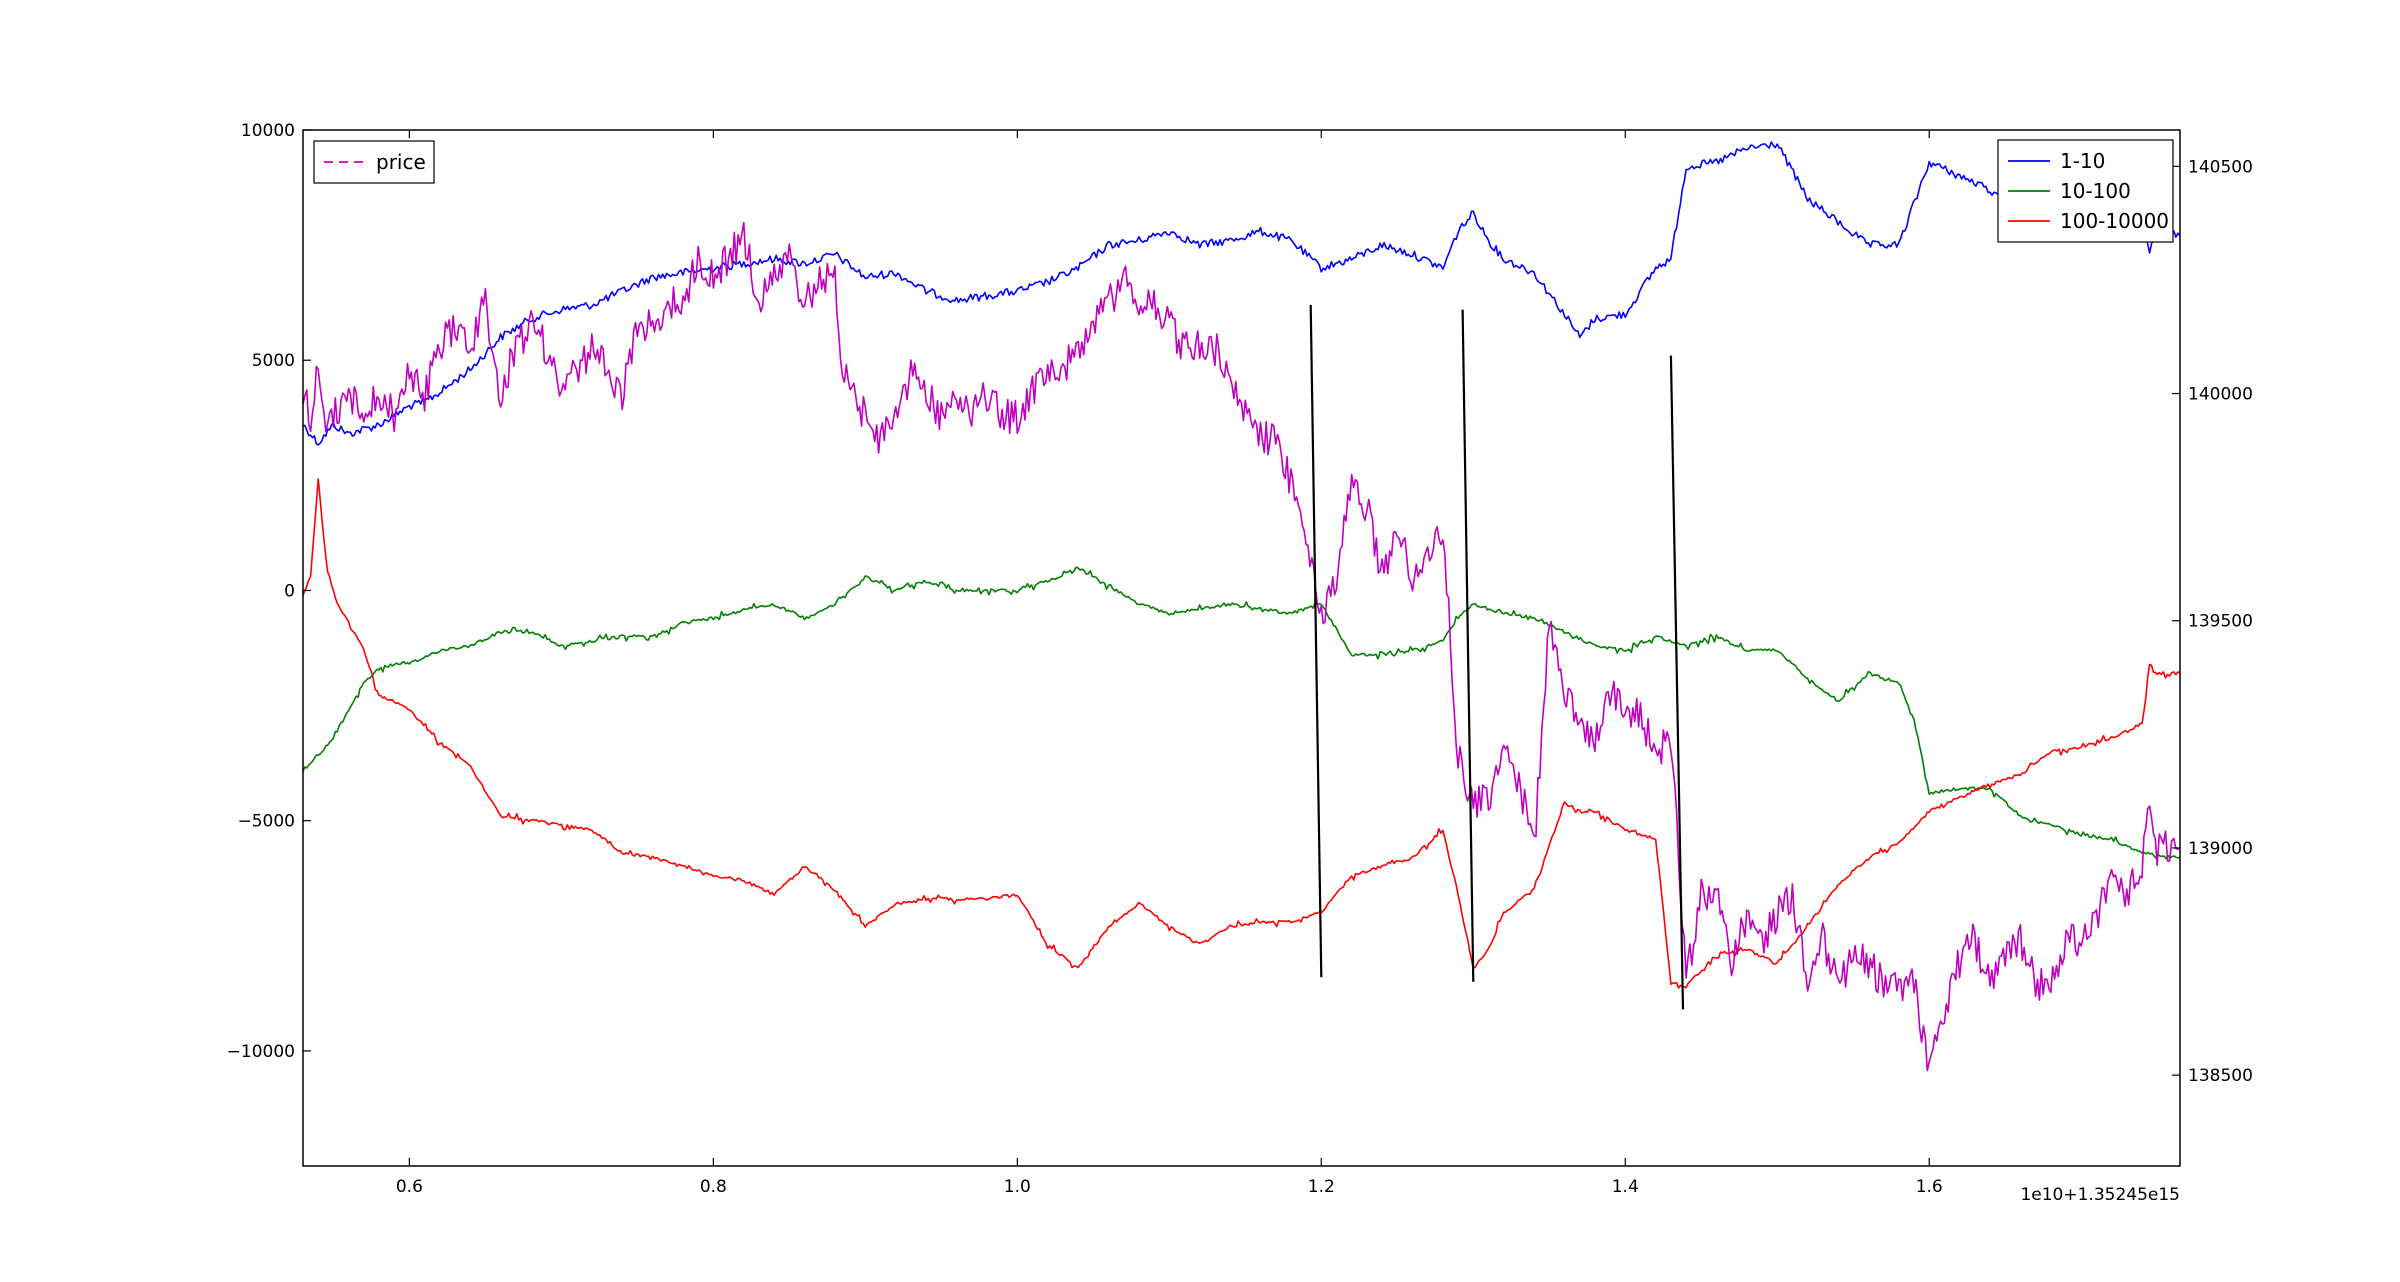 The width and height of the screenshot is (2400, 1282). Describe the element at coordinates (2220, 1076) in the screenshot. I see `y-right-tick-label: 138500` at that location.